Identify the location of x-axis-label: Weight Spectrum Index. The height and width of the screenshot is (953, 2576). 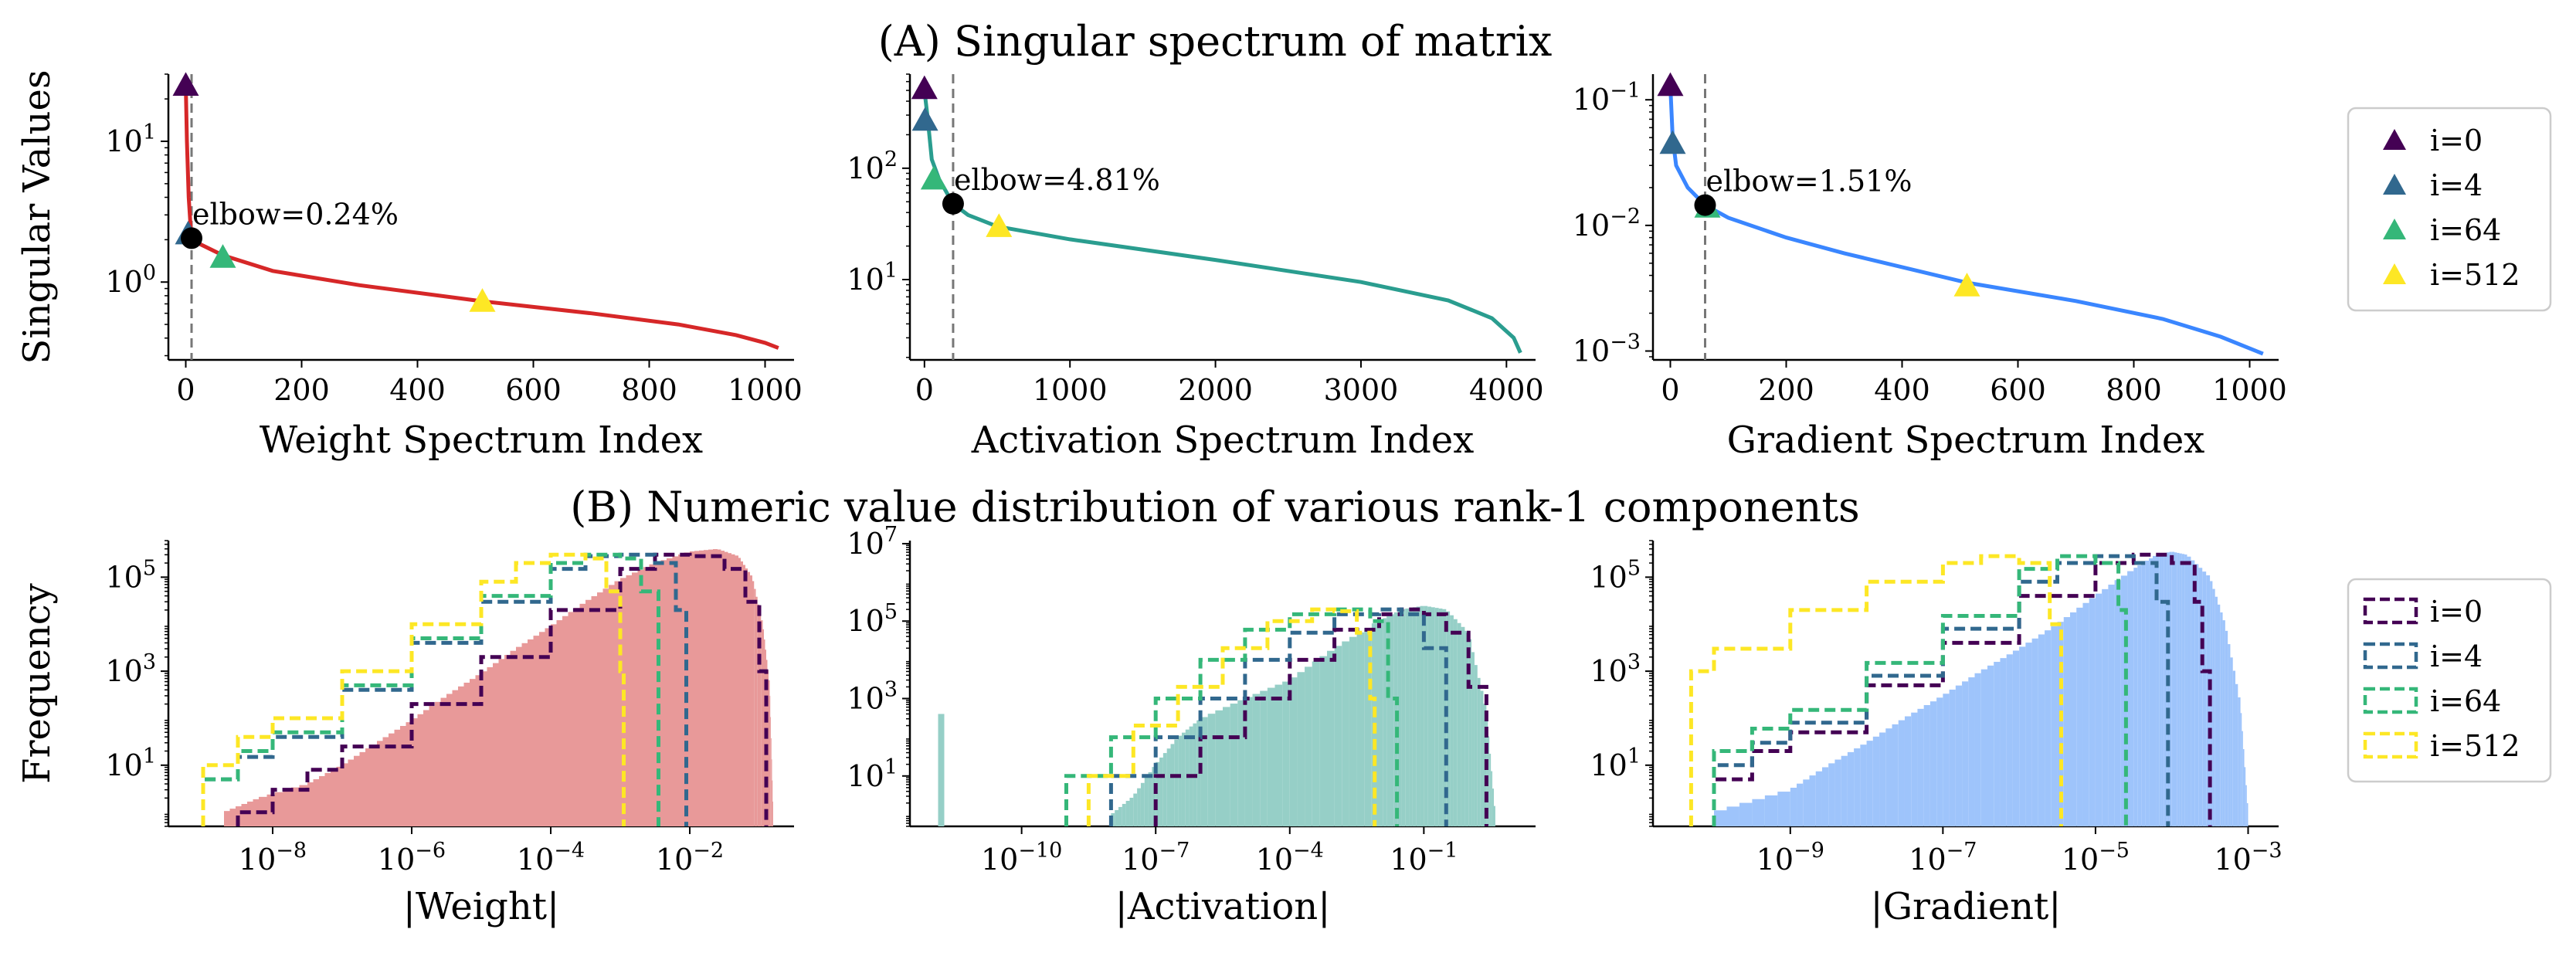
(482, 440).